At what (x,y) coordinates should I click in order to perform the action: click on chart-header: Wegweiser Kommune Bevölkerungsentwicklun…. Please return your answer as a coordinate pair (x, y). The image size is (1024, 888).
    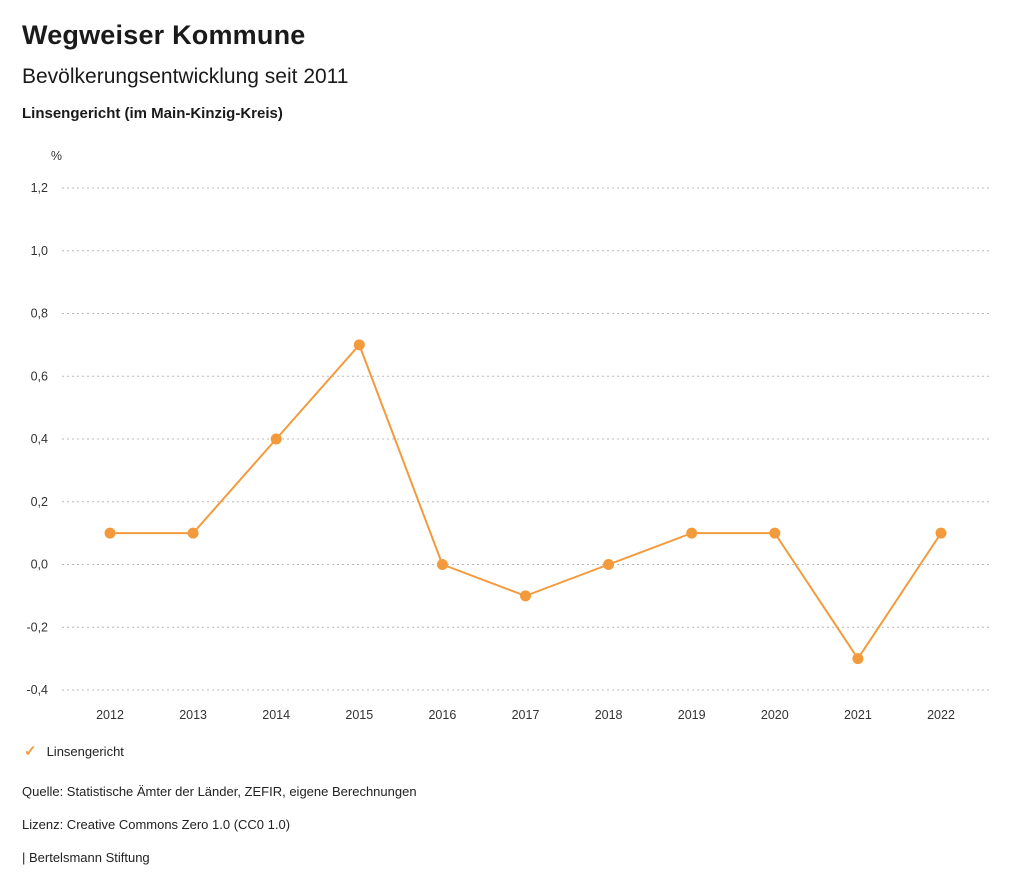
    Looking at the image, I should click on (512, 61).